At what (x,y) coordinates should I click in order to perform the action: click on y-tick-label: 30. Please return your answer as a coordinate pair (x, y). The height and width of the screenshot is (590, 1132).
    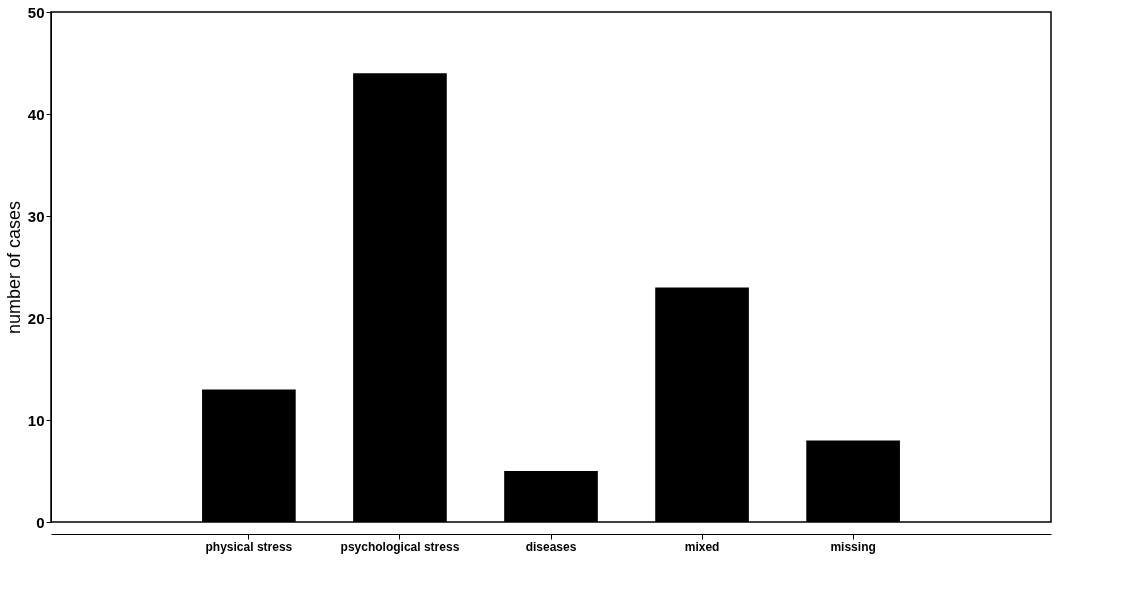
    Looking at the image, I should click on (36, 216).